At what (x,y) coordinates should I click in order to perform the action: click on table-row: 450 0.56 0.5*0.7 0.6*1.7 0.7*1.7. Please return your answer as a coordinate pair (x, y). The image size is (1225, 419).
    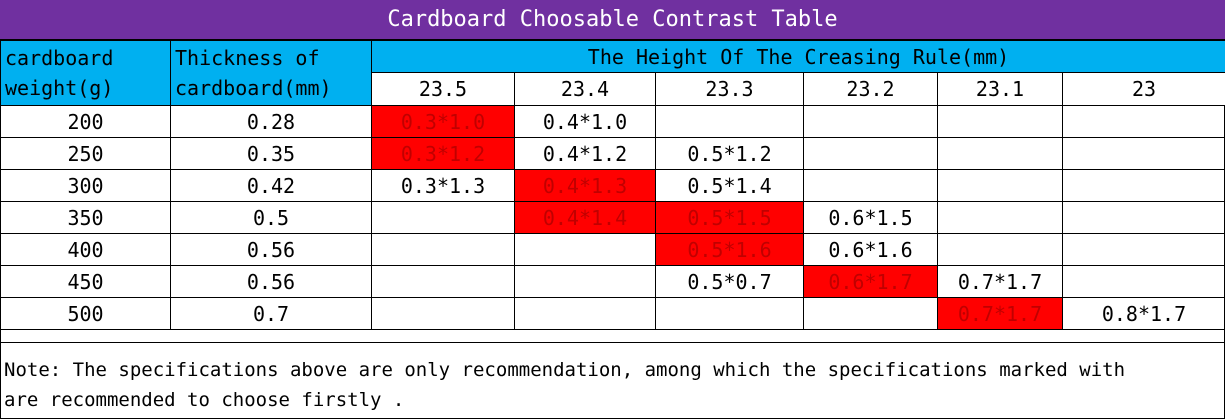
    Looking at the image, I should click on (612, 281).